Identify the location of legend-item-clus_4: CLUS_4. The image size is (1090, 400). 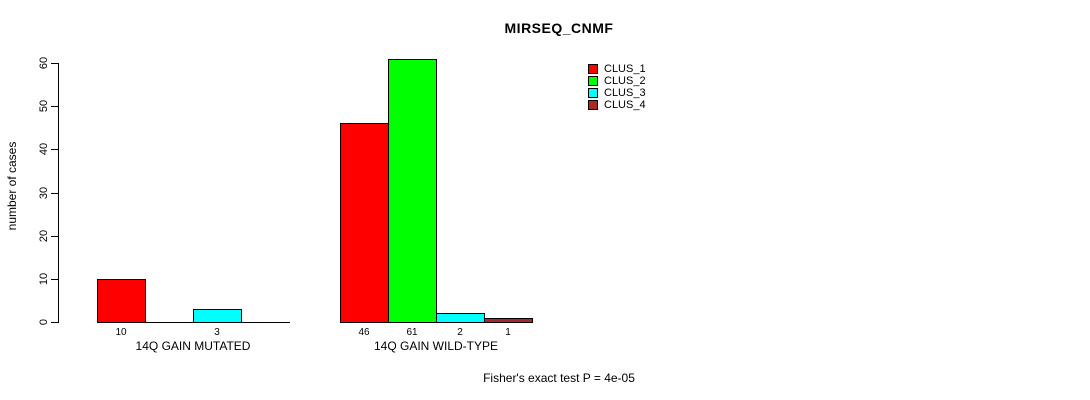
(617, 105).